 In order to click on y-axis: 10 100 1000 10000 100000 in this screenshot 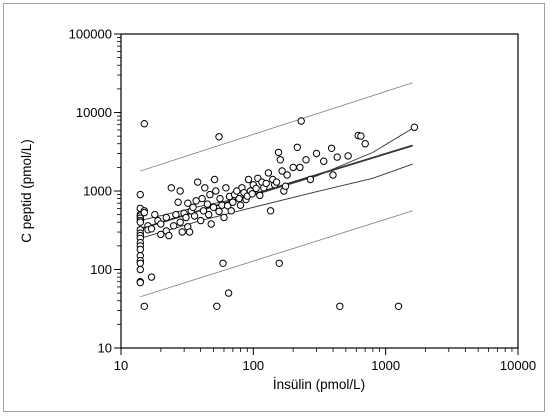, I will do `click(95, 191)`.